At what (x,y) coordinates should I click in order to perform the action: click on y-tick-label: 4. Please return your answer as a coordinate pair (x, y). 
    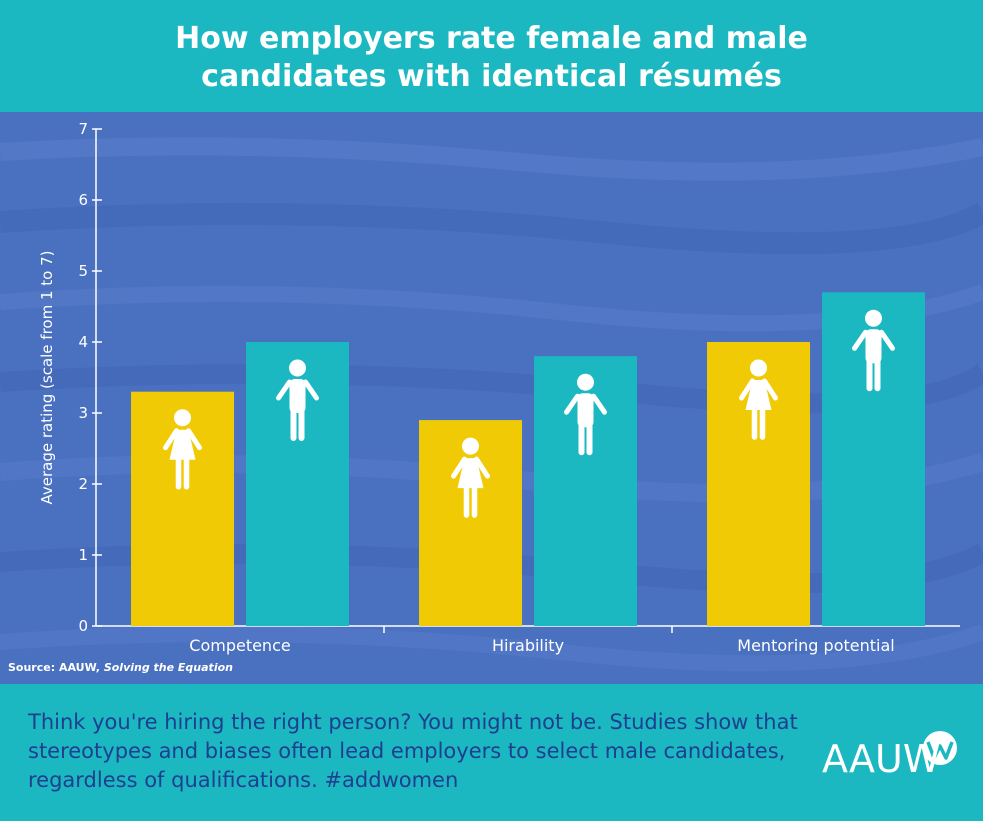
    Looking at the image, I should click on (83, 342).